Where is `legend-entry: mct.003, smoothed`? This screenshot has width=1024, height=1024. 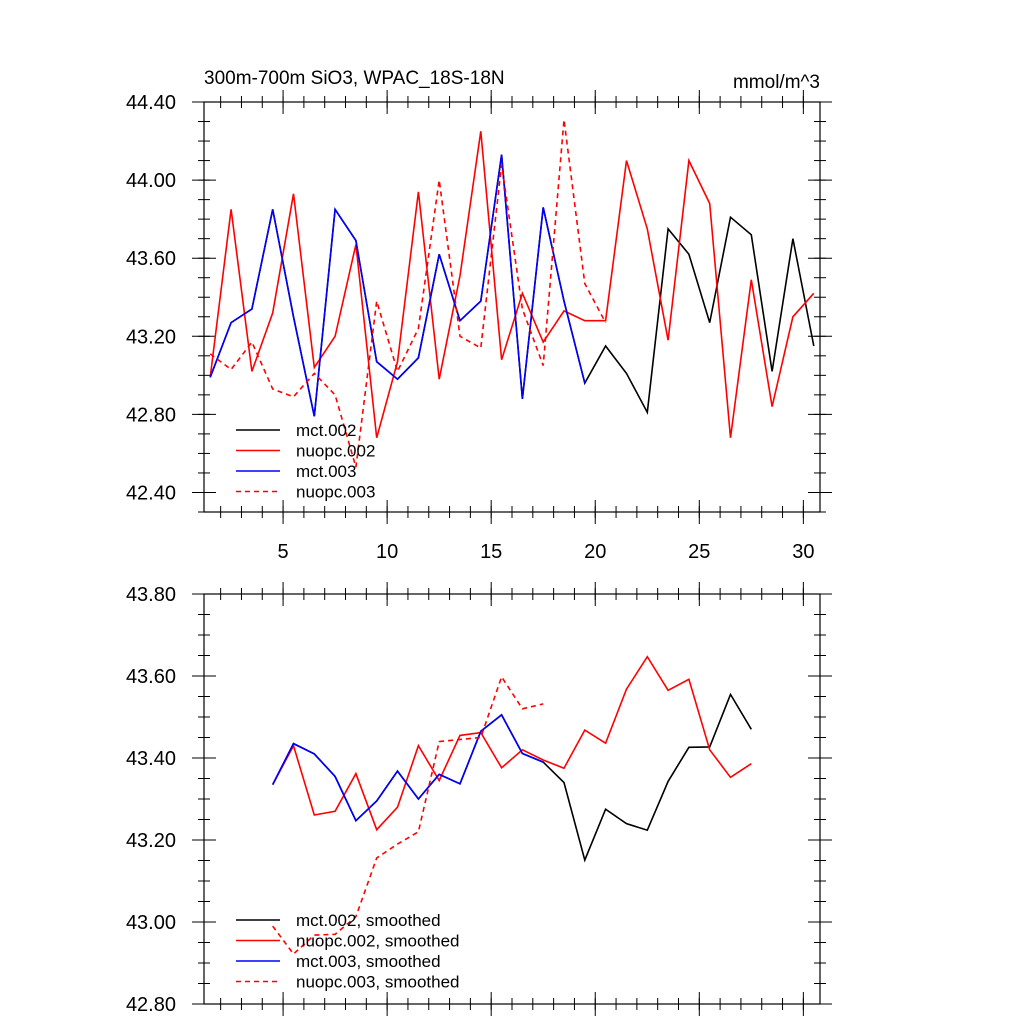 legend-entry: mct.003, smoothed is located at coordinates (368, 961).